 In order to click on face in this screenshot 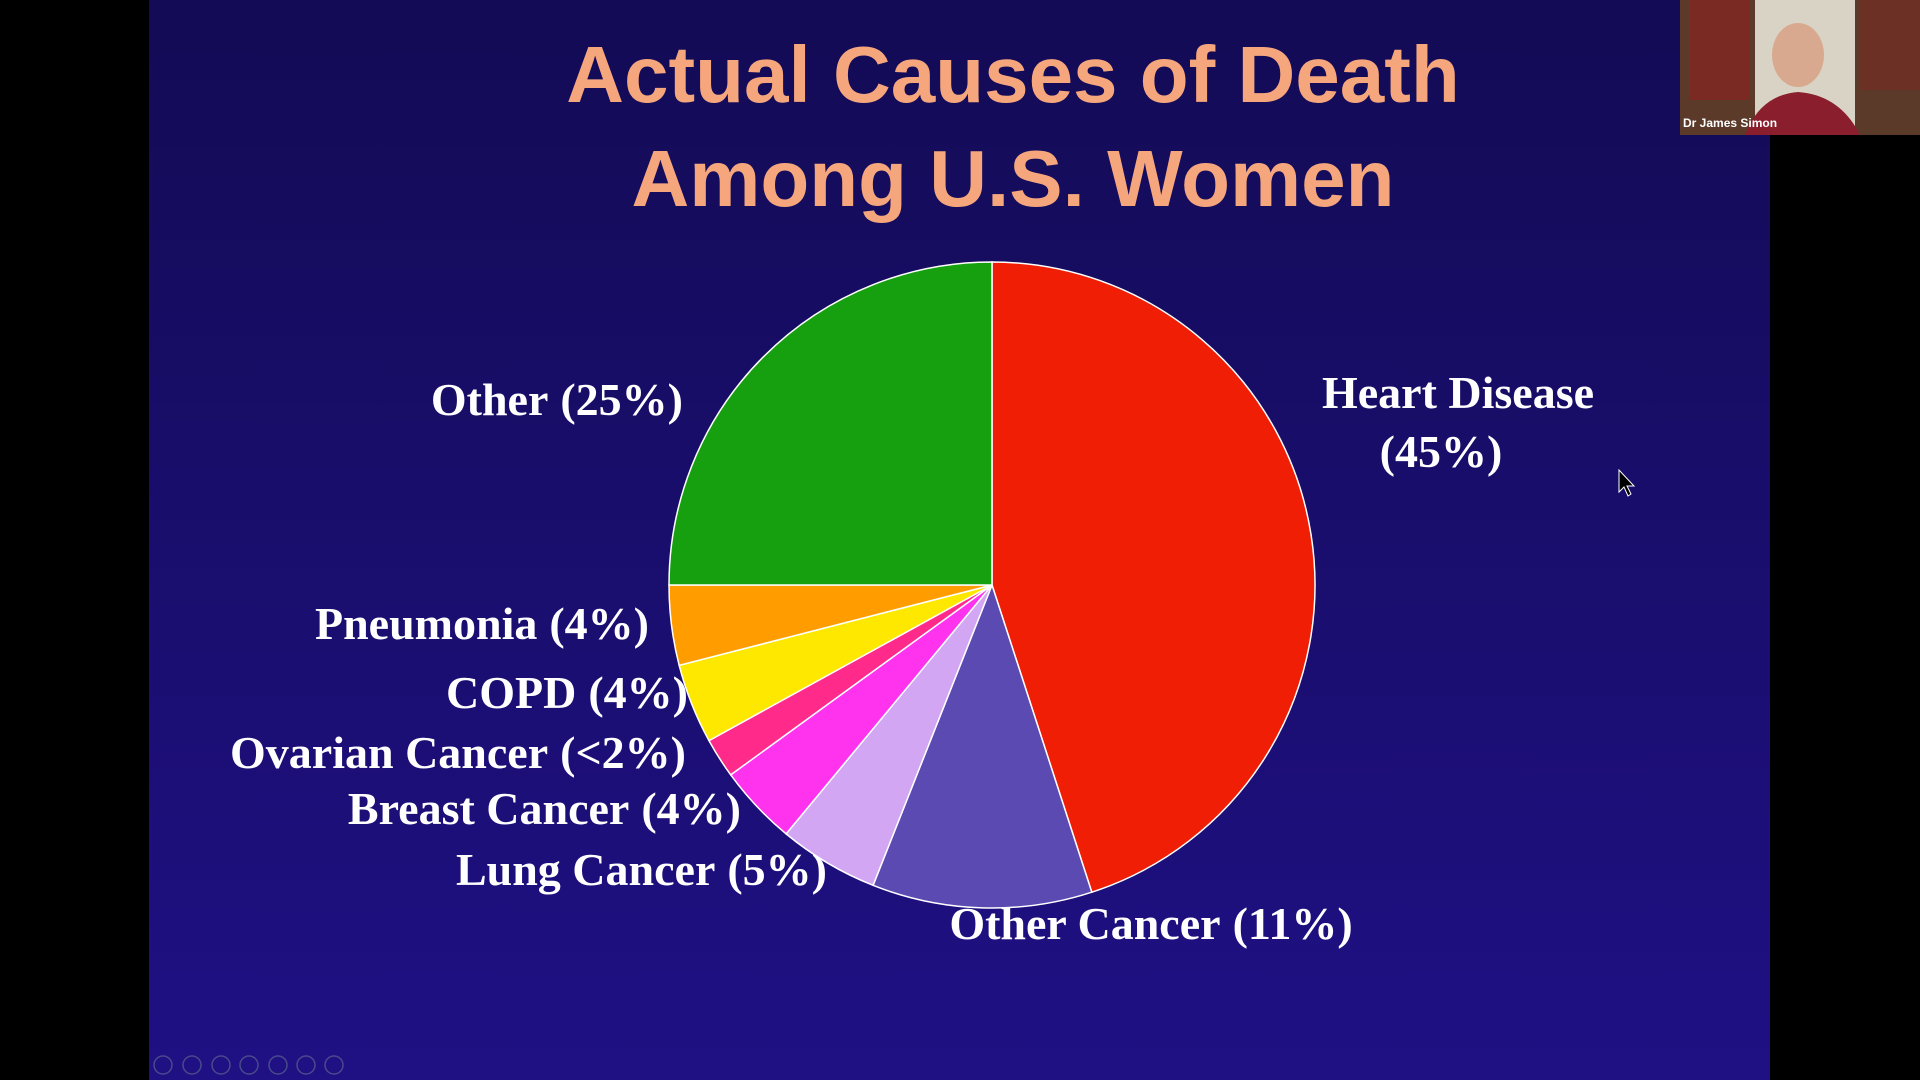, I will do `click(1798, 55)`.